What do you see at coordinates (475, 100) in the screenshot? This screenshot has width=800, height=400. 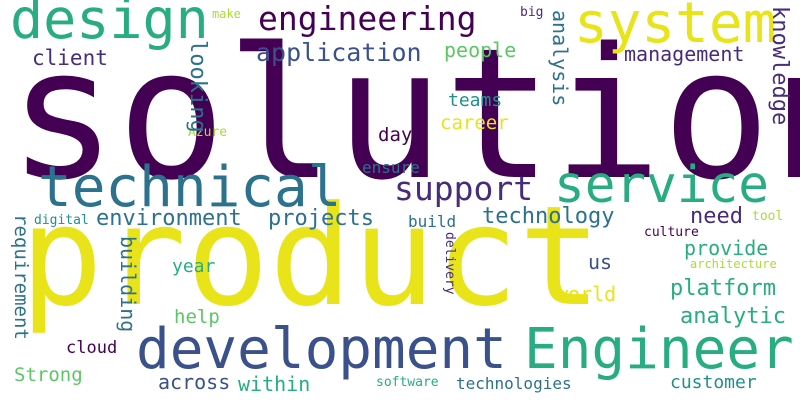 I see `word-teams: teams` at bounding box center [475, 100].